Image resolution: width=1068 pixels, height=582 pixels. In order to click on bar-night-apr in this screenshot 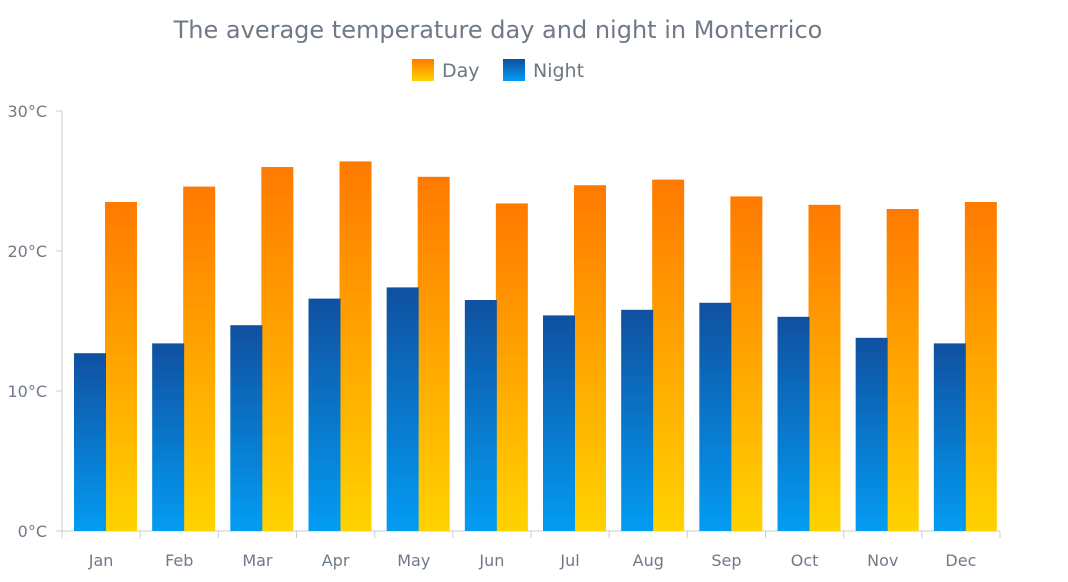, I will do `click(324, 414)`.